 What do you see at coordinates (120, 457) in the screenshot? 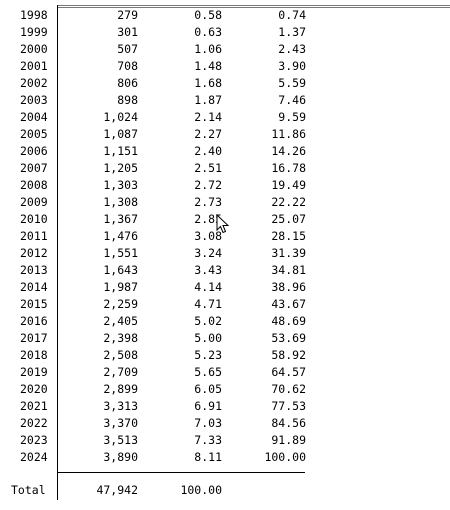
I see `freq-cell: 3,890` at bounding box center [120, 457].